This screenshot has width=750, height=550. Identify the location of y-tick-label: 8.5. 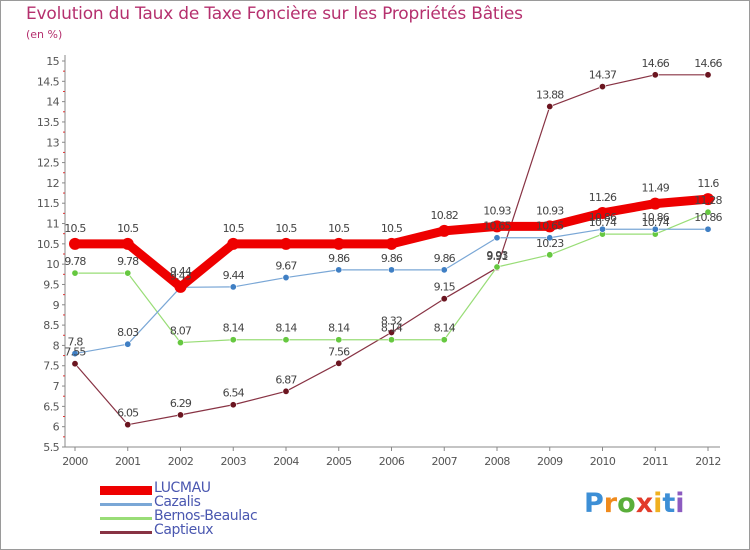
(51, 325).